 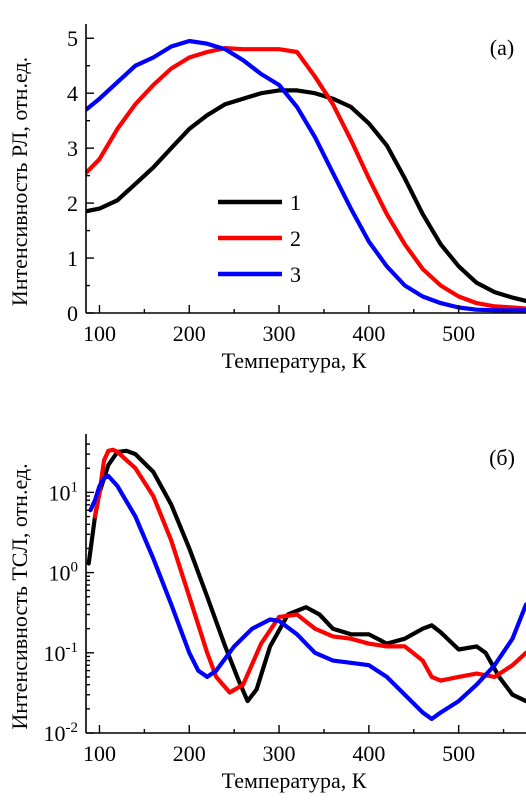 What do you see at coordinates (64, 573) in the screenshot?
I see `y-tick-label: 10⁰` at bounding box center [64, 573].